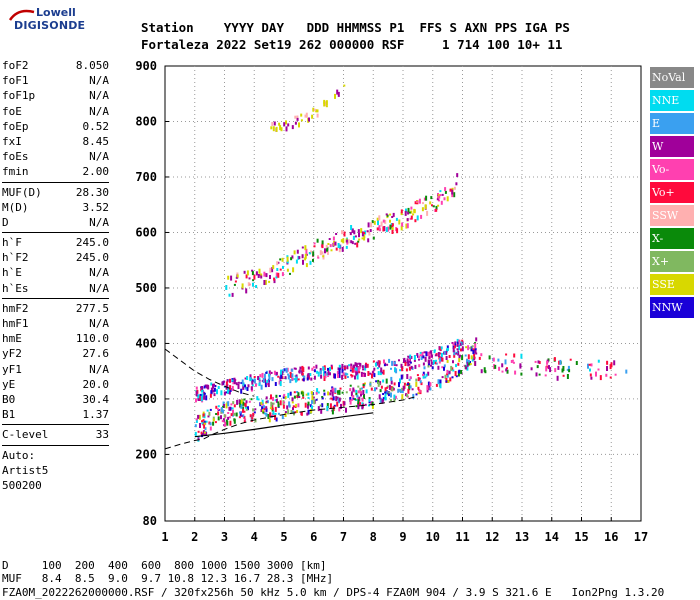  Describe the element at coordinates (672, 123) in the screenshot. I see `legend-item: E` at that location.